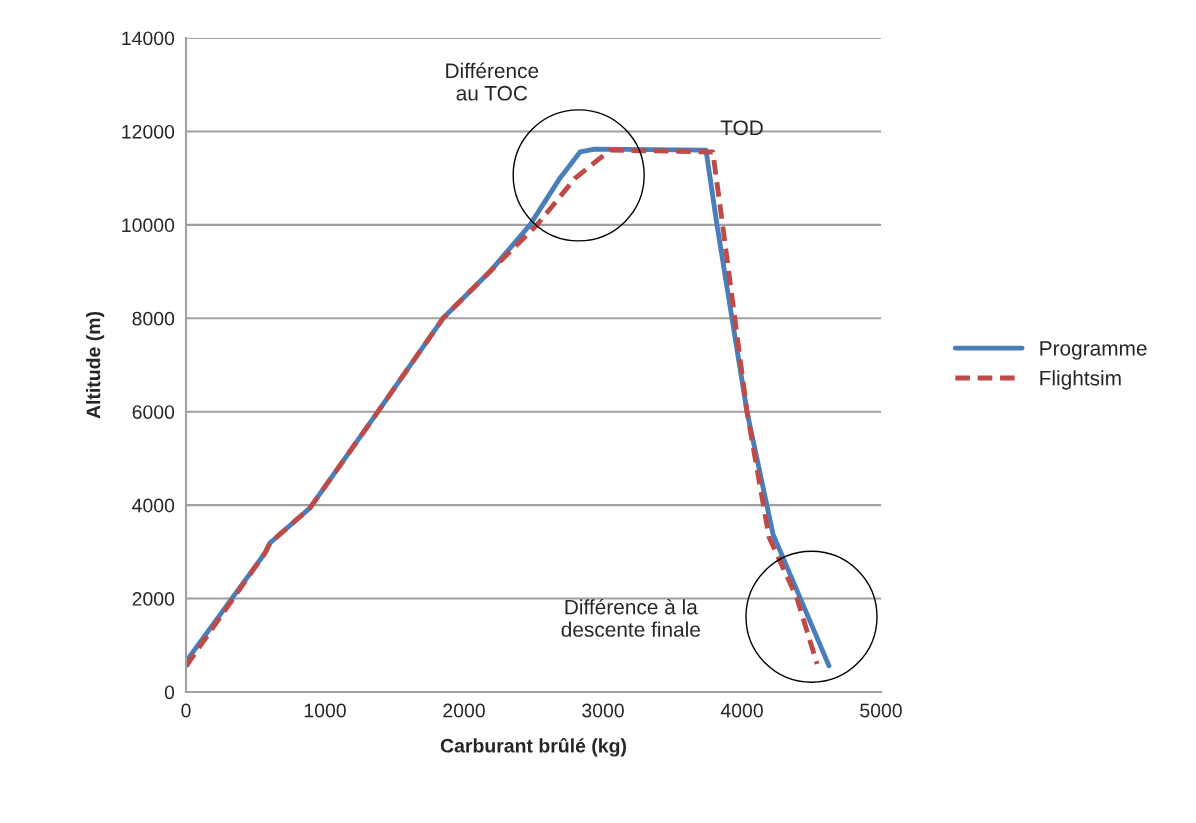 This screenshot has width=1196, height=823. Describe the element at coordinates (741, 128) in the screenshot. I see `annotation: TOD` at that location.